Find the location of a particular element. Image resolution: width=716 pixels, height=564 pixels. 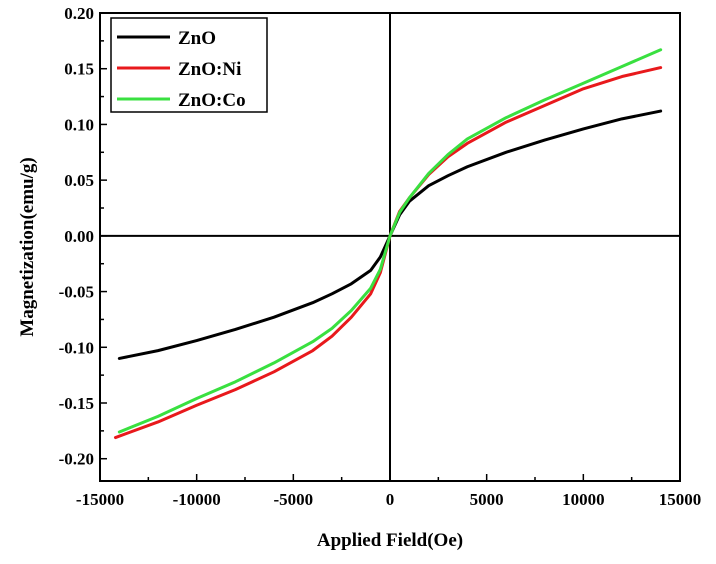

x-tick-label: 15000 is located at coordinates (680, 499).